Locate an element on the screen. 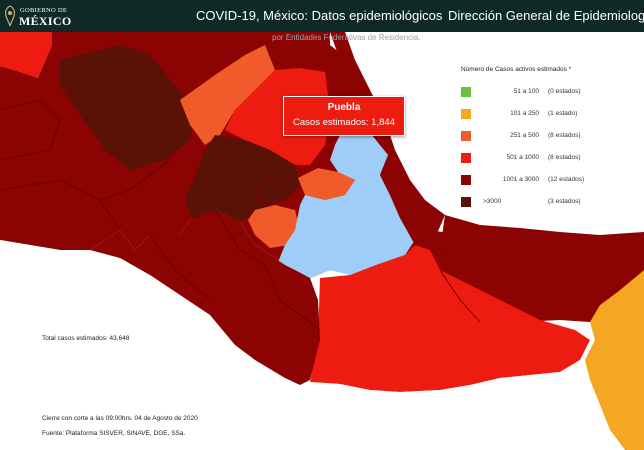 The image size is (644, 450). legend-range: 1001 a 3000 is located at coordinates (520, 179).